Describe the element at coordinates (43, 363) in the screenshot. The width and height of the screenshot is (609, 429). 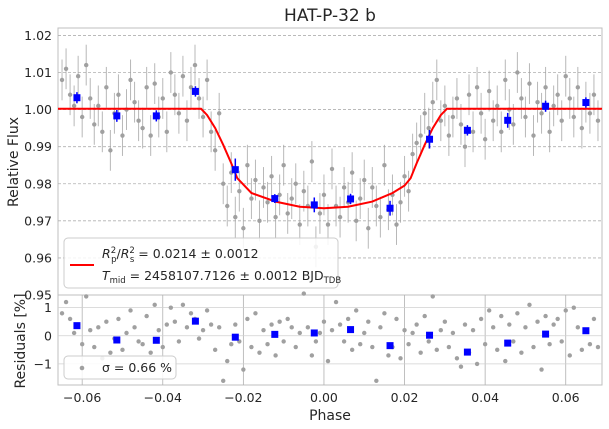
I see `residuals-y-tick-label: −1` at that location.